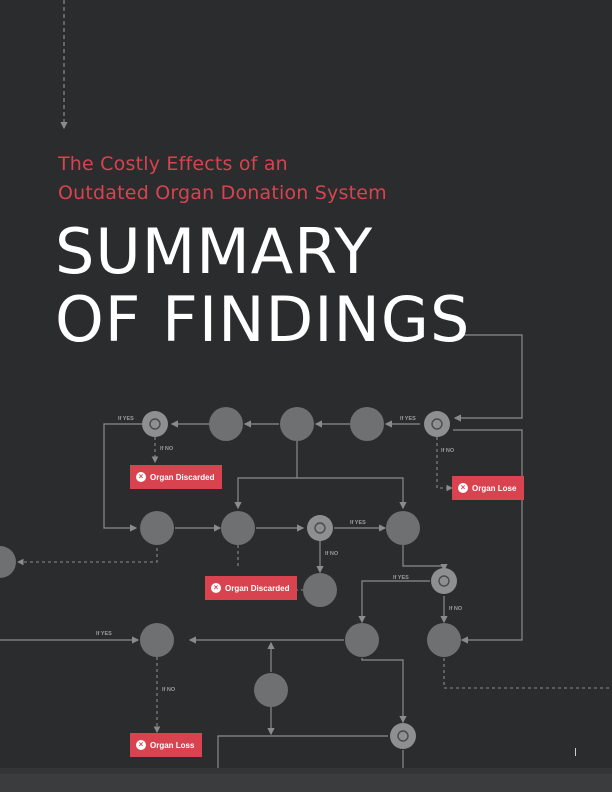  I want to click on title-line-1: SUMMARY, so click(214, 251).